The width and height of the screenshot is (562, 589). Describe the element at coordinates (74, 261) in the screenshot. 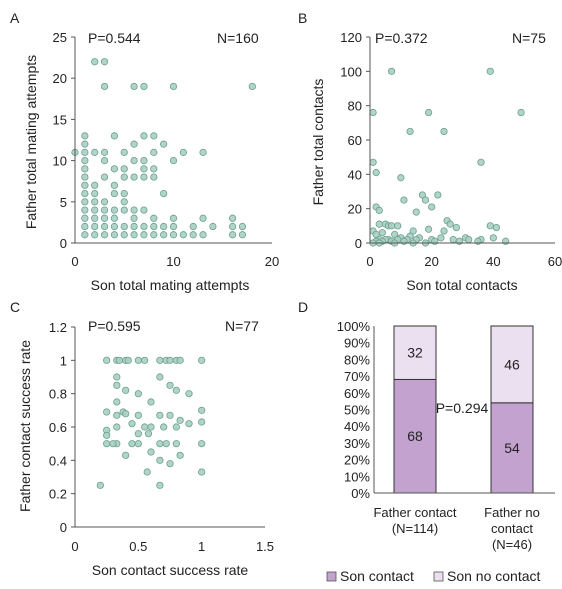

I see `x-tick-label: 0` at that location.